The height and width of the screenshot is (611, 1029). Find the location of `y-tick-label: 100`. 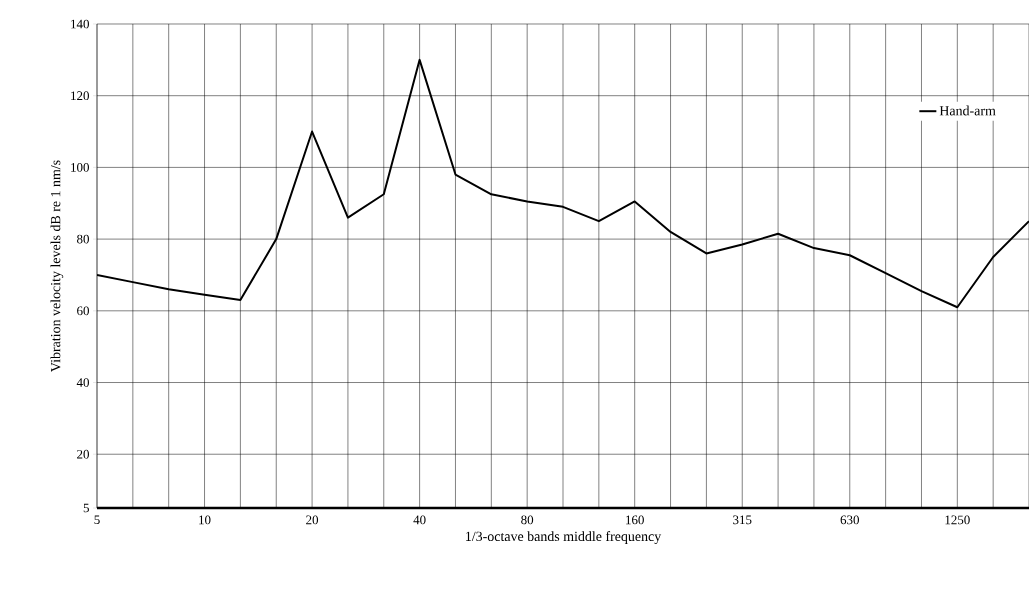

y-tick-label: 100 is located at coordinates (80, 167).